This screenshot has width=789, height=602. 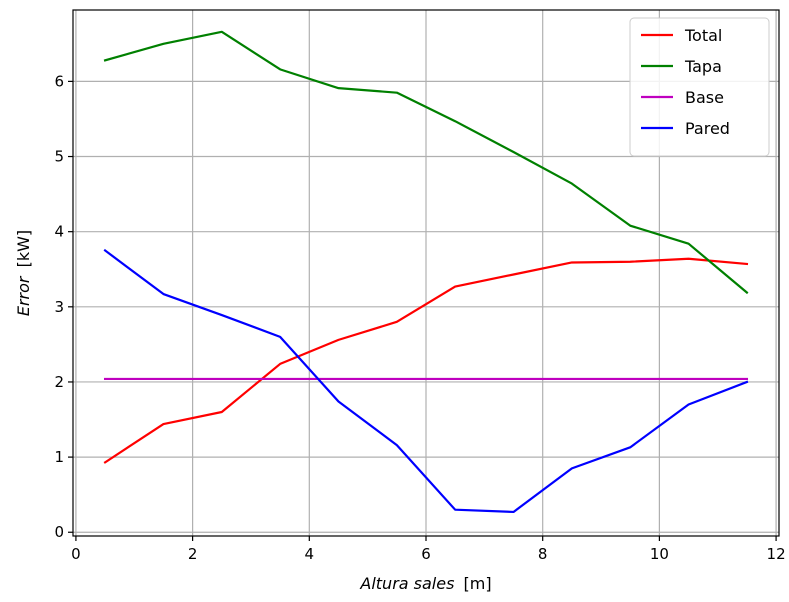 What do you see at coordinates (59, 532) in the screenshot?
I see `y-tick-label: 0` at bounding box center [59, 532].